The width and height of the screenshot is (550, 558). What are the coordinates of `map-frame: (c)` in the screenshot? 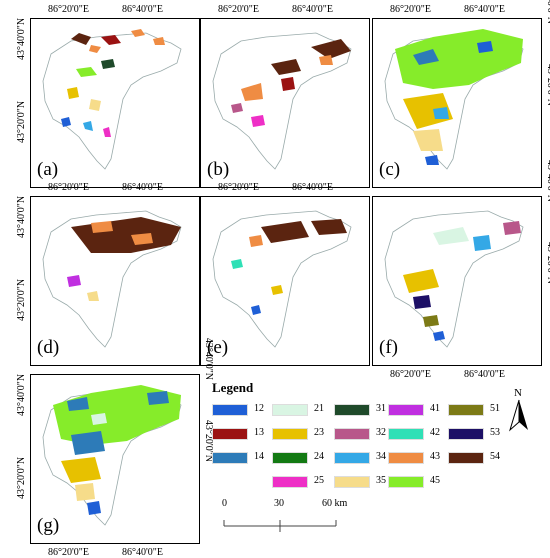 It's located at (457, 103).